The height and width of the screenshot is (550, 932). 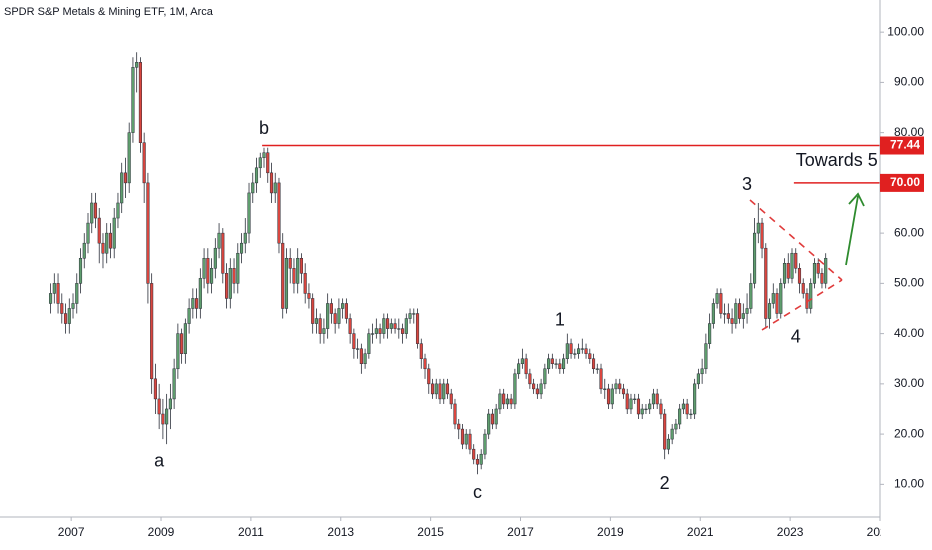 I want to click on triangle-lower, so click(x=802, y=305).